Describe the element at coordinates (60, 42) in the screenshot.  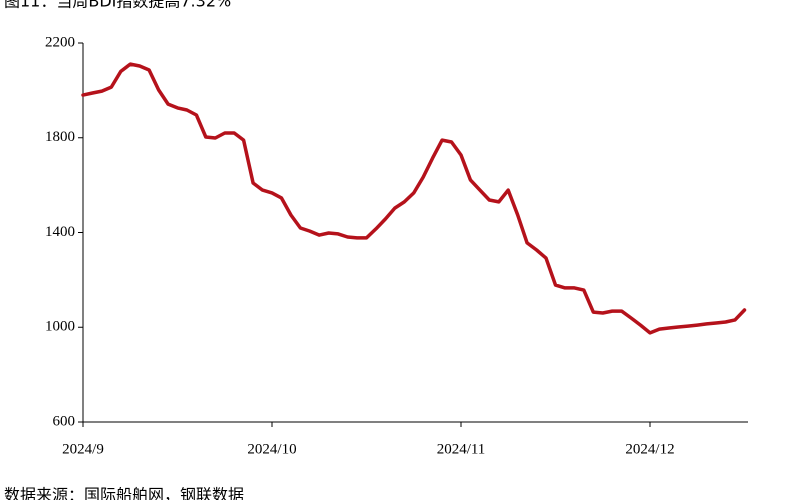
I see `y-tick-label: 2200` at that location.